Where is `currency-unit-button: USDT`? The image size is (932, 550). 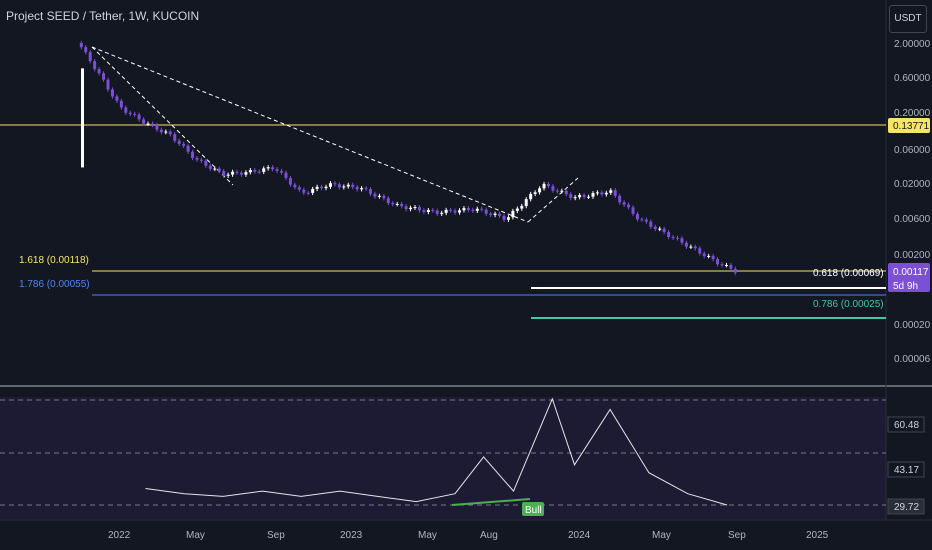 currency-unit-button: USDT is located at coordinates (908, 19).